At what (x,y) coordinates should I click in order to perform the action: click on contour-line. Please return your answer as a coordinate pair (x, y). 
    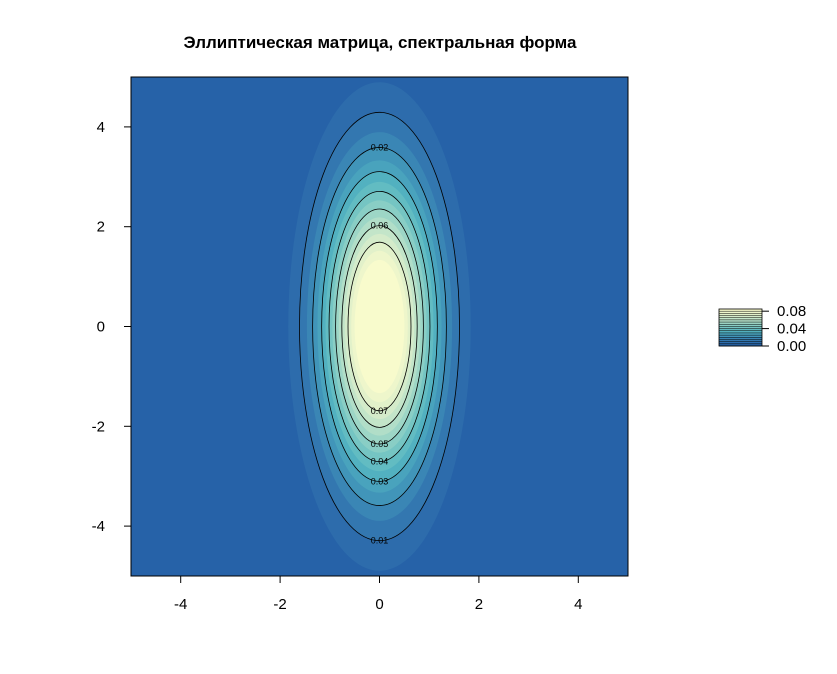
    Looking at the image, I should click on (379, 326).